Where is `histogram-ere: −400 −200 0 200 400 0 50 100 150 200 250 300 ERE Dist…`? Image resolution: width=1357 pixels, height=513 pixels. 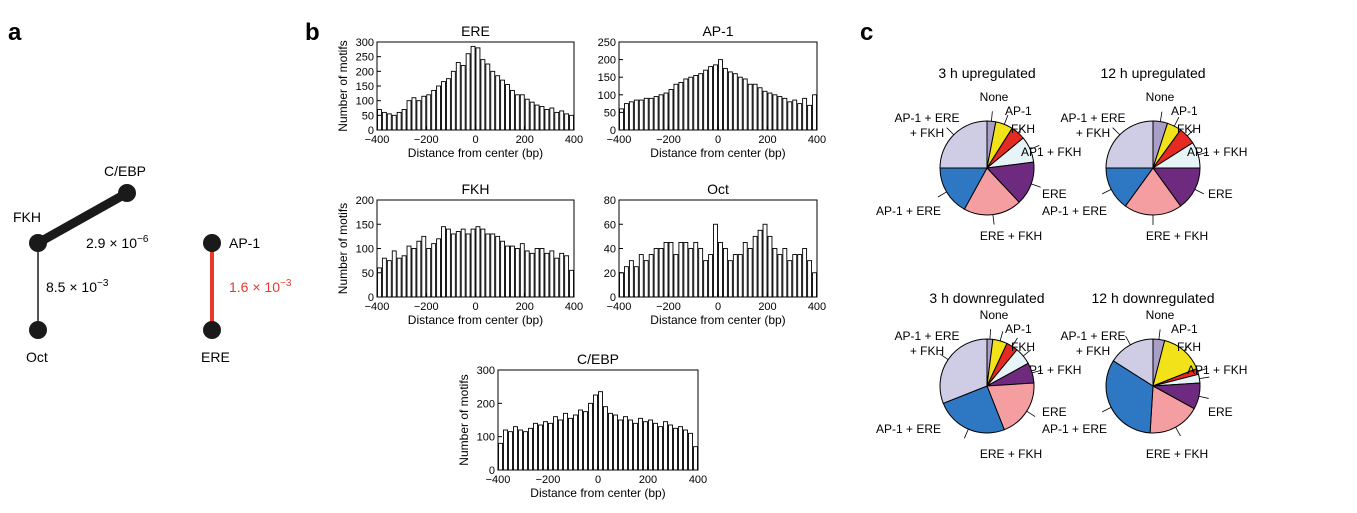 histogram-ere: −400 −200 0 200 400 0 50 100 150 200 250 300 ERE Dist… is located at coordinates (459, 91).